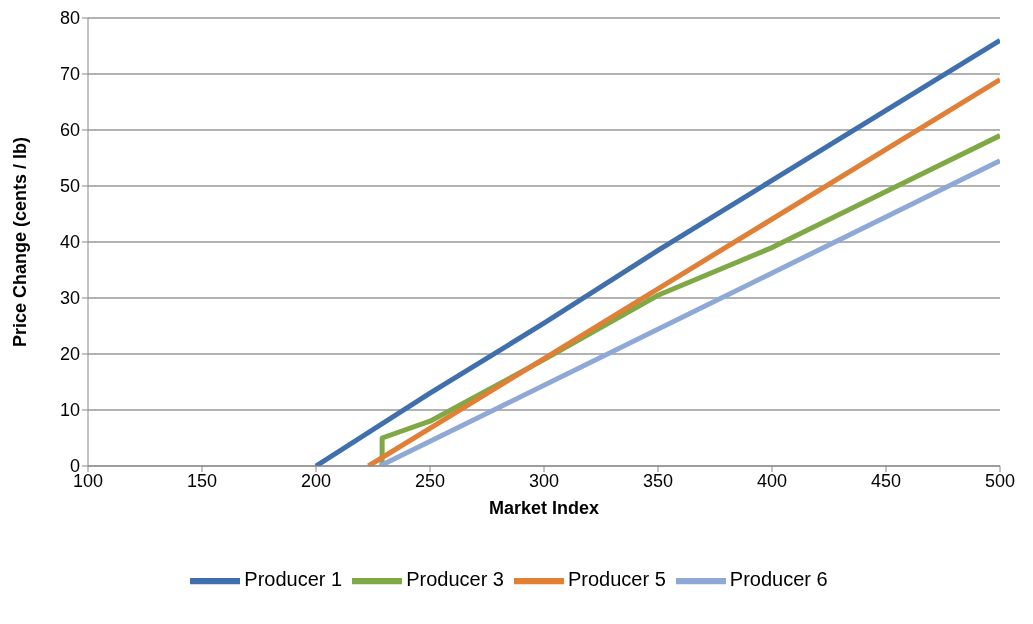  I want to click on y-tick-label: 40, so click(69, 242).